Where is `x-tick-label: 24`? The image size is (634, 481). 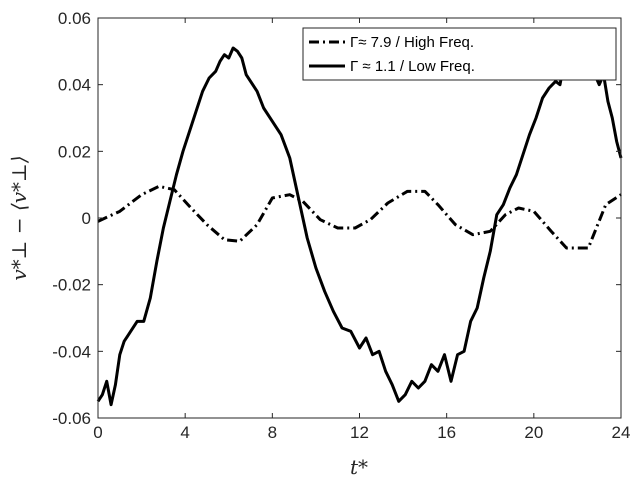 x-tick-label: 24 is located at coordinates (621, 432).